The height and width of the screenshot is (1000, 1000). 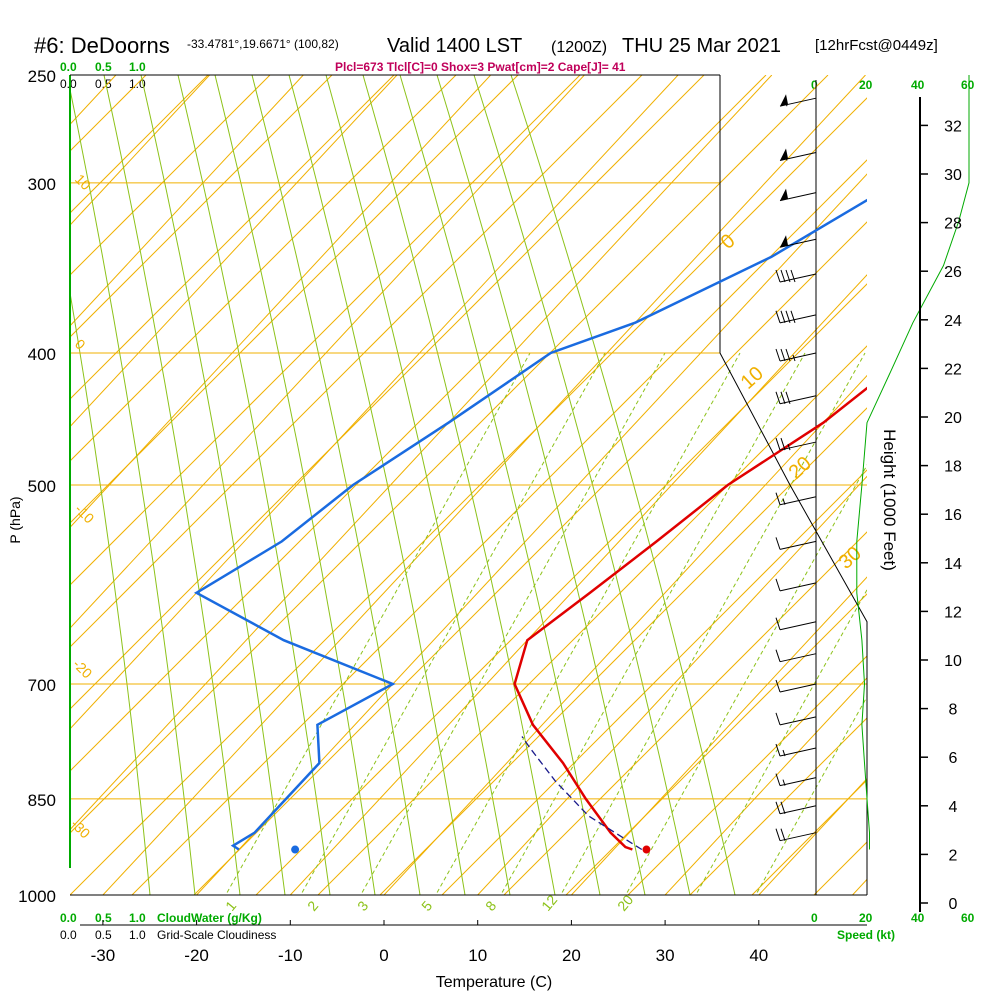 I want to click on height-tick-label: 28, so click(x=953, y=224).